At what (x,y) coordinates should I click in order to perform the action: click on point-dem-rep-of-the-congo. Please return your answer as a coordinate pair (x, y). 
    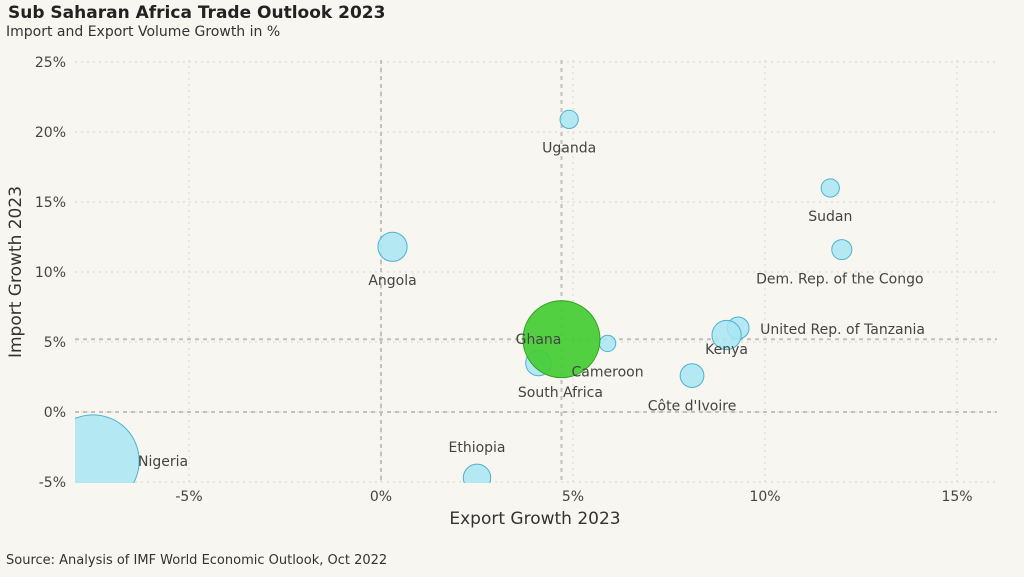
    Looking at the image, I should click on (842, 250).